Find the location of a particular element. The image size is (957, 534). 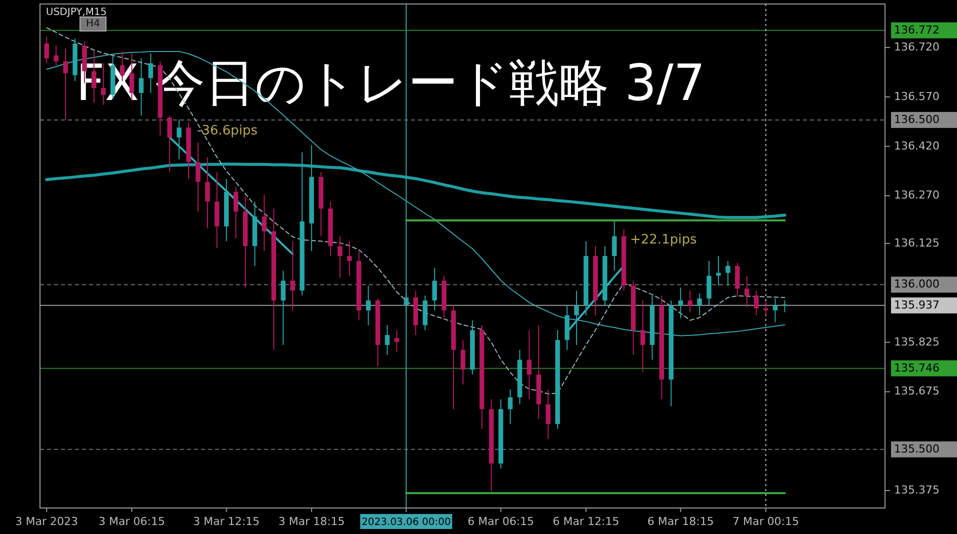

x-tick-label: 6 Mar 06:15 is located at coordinates (501, 521).